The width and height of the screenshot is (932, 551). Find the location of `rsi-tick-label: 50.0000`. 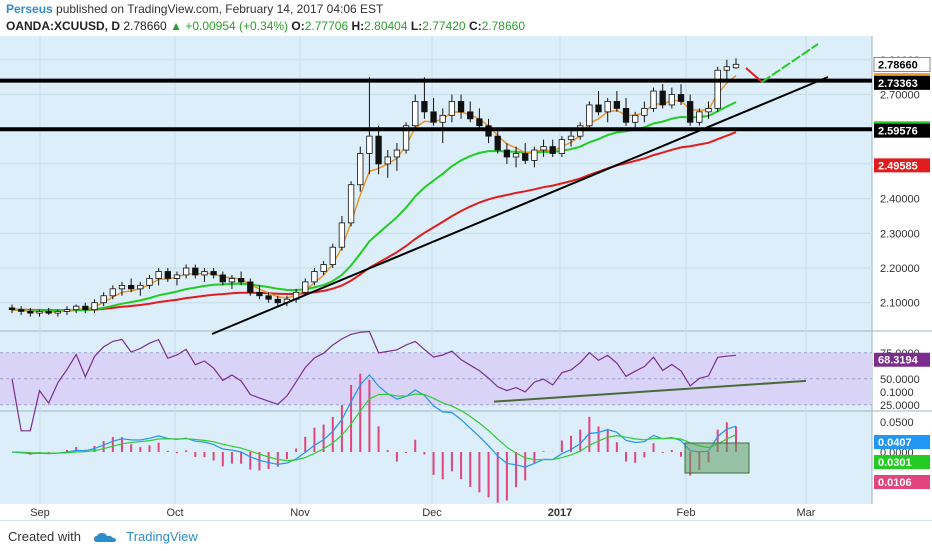

rsi-tick-label: 50.0000 is located at coordinates (900, 380).